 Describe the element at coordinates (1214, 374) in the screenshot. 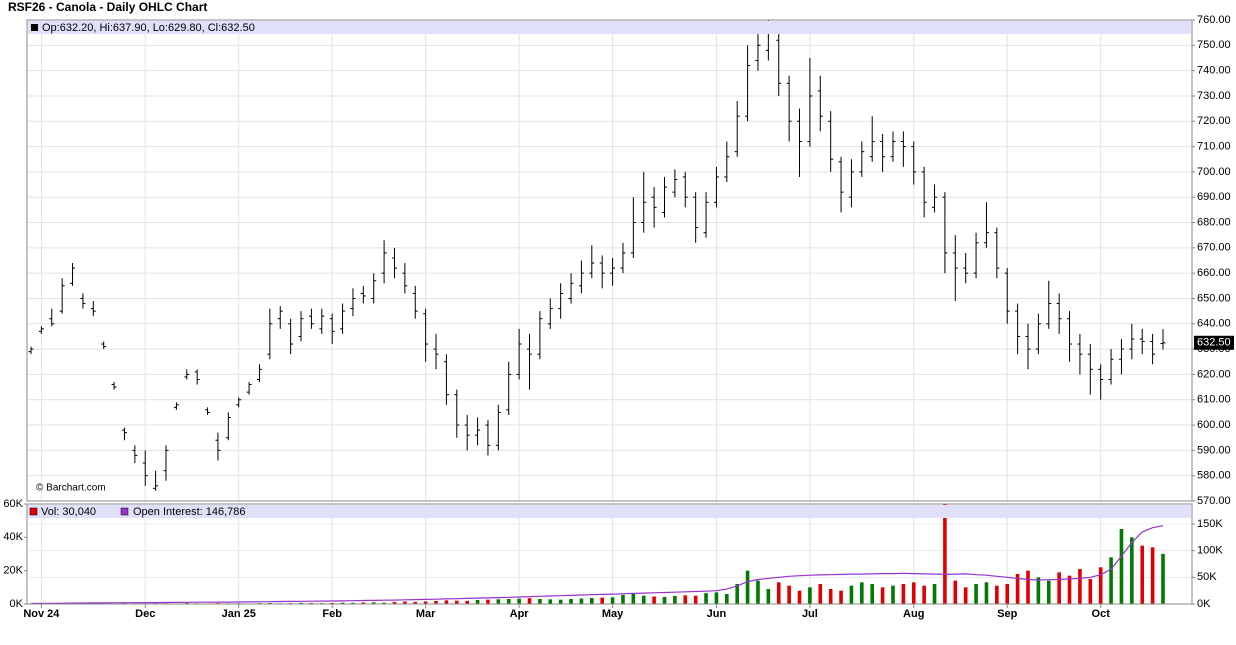

I see `y-tick-label: 620.00` at that location.